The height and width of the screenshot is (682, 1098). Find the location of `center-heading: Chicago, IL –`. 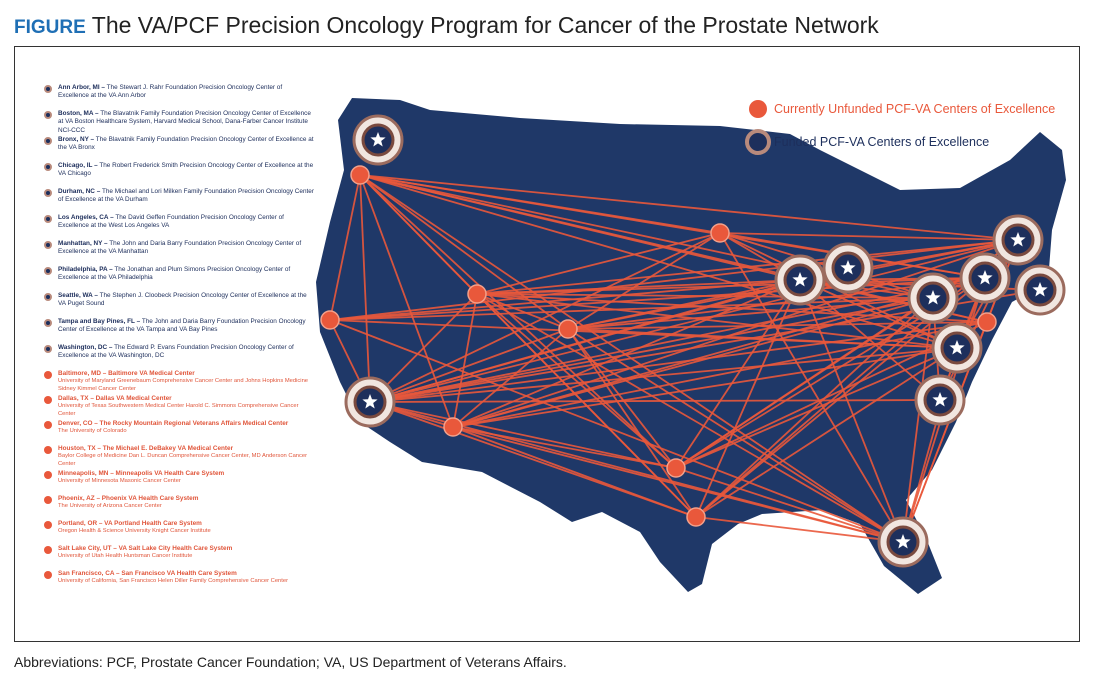

center-heading: Chicago, IL – is located at coordinates (78, 165).